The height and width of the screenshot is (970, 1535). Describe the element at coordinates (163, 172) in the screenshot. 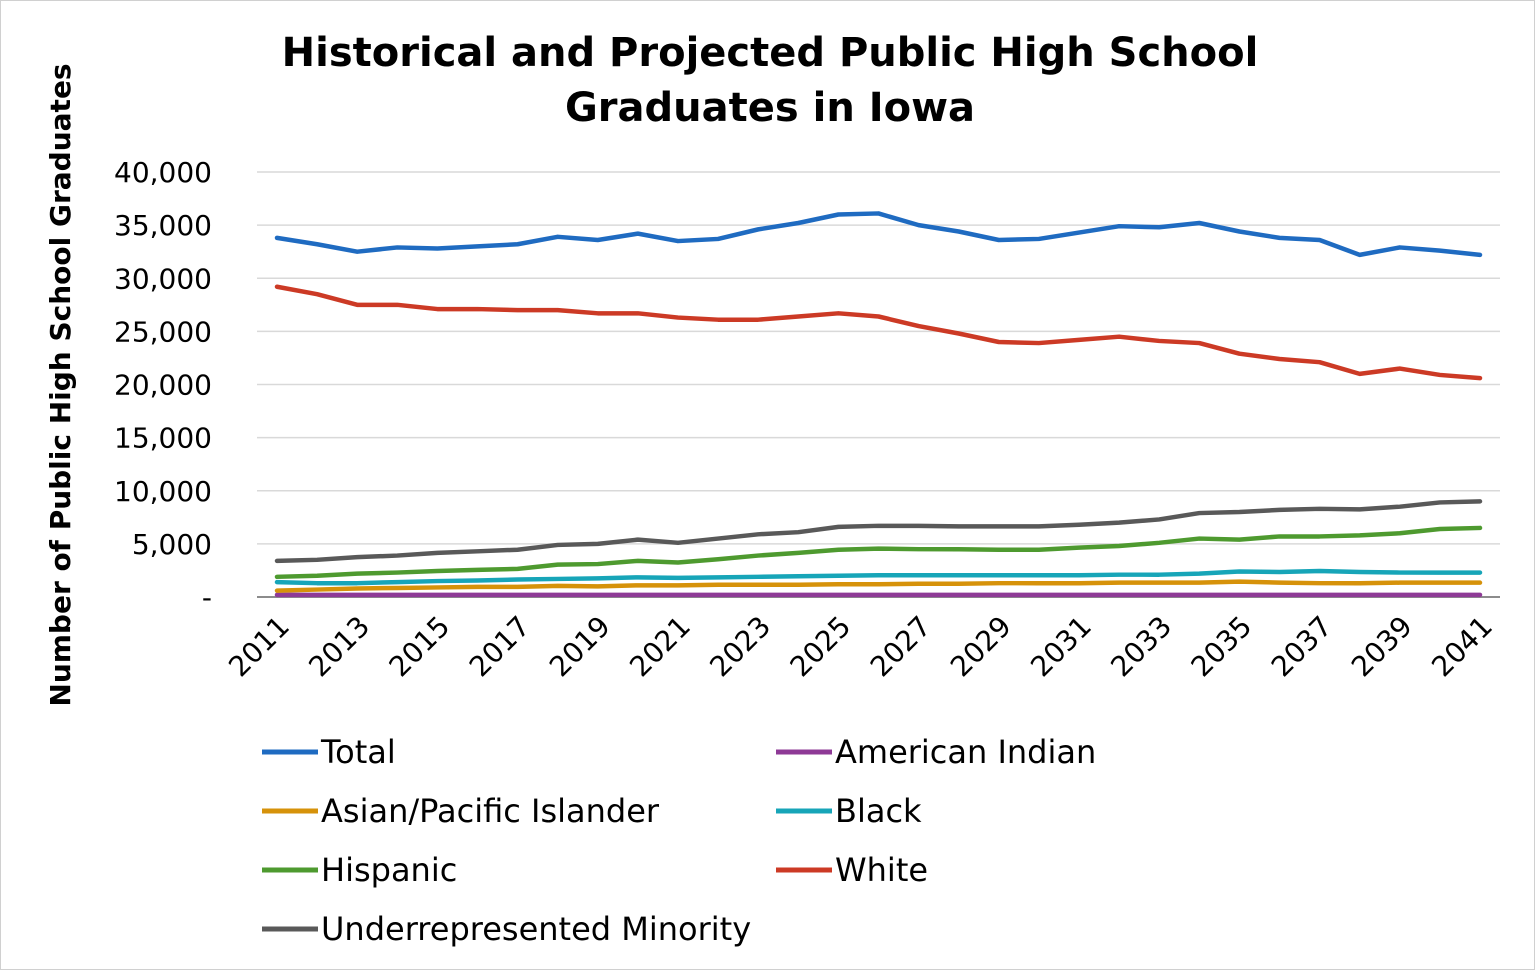

I see `y-tick-label: 40,000` at that location.